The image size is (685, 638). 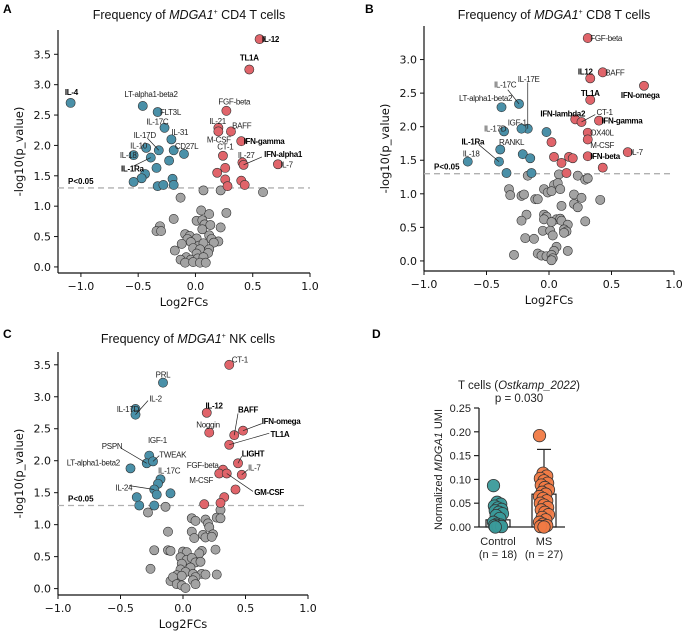 I want to click on point-label: TWEAK, so click(x=173, y=454).